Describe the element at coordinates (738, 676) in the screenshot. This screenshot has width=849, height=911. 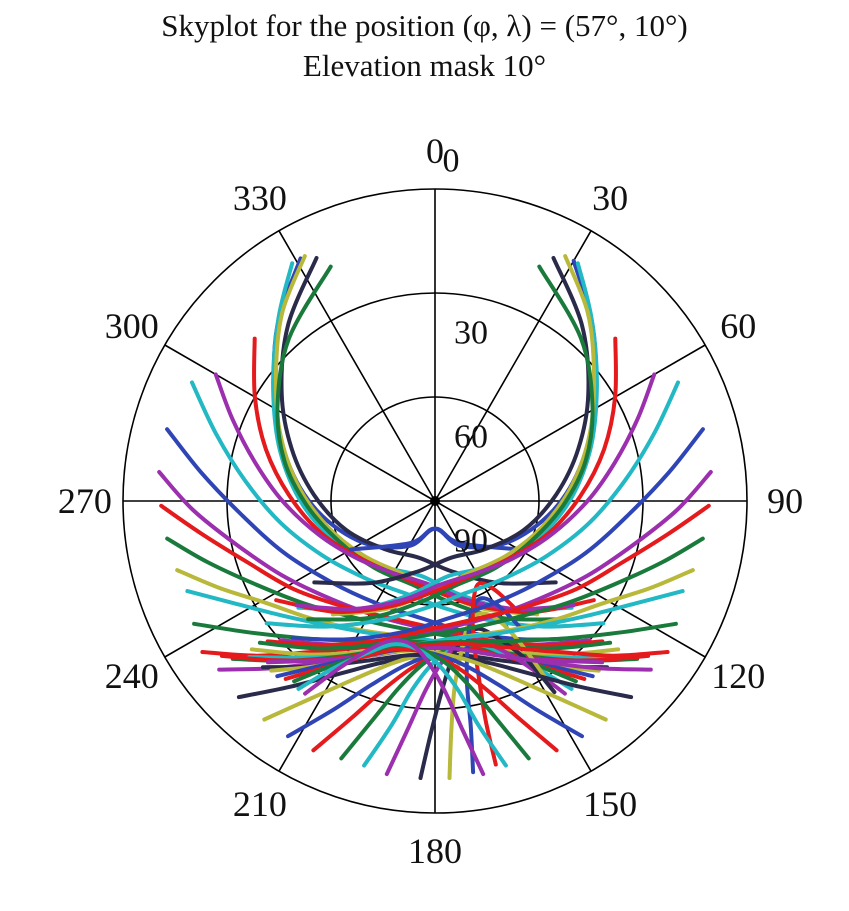
I see `azimuth-label-120: 120` at that location.